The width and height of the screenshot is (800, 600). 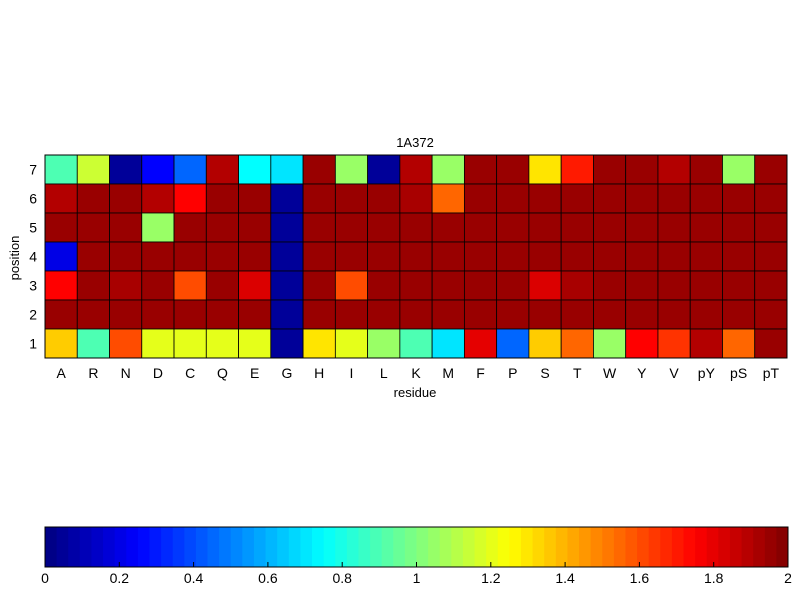 What do you see at coordinates (771, 198) in the screenshot?
I see `heatmap-cell-6-pT` at bounding box center [771, 198].